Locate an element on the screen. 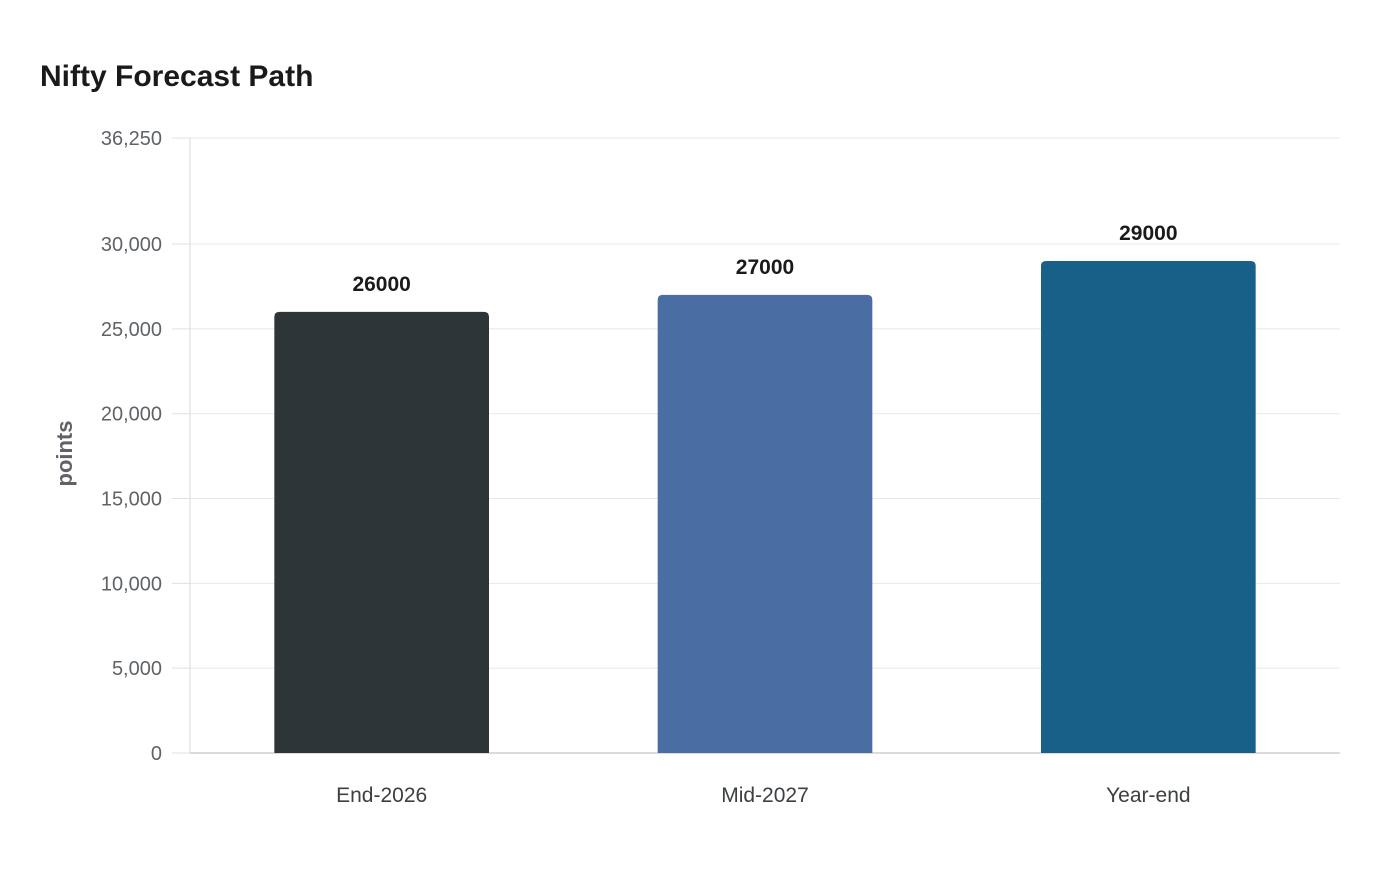  y-tick-label: 5,000 is located at coordinates (137, 669).